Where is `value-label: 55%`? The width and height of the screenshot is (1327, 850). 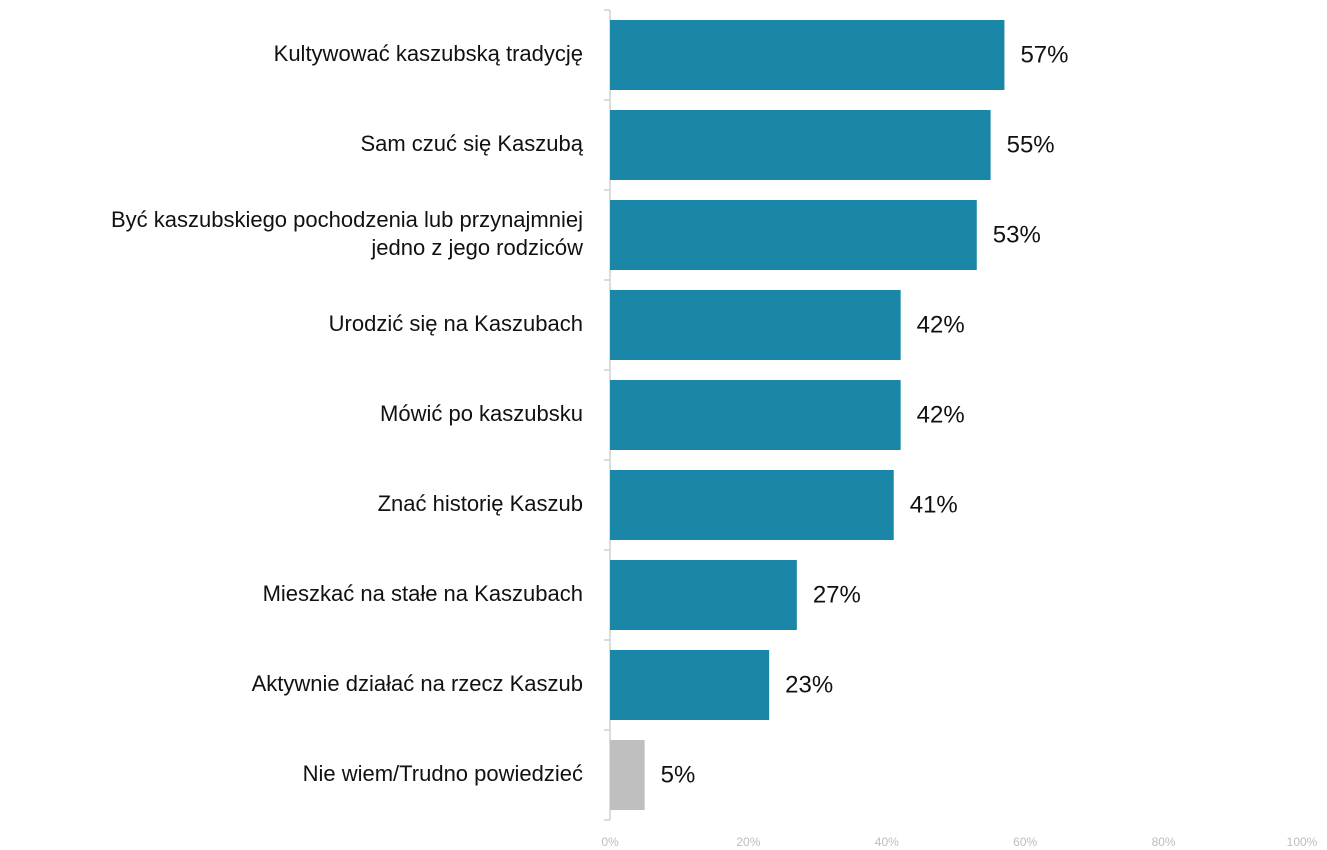
value-label: 55% is located at coordinates (1031, 144).